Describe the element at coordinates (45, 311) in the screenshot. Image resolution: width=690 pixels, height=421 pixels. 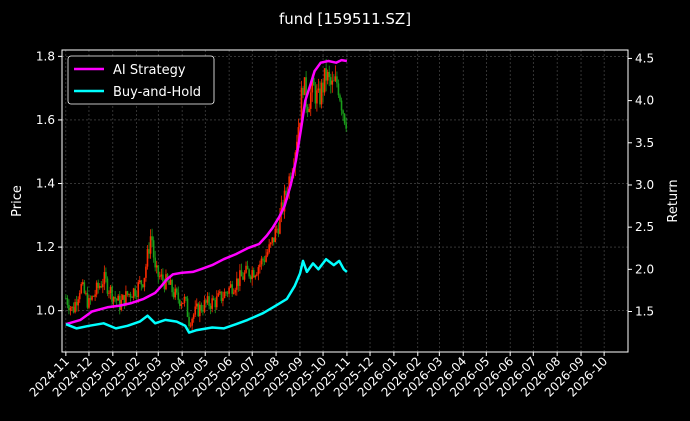
I see `y-left-tick-label: 1.0` at that location.